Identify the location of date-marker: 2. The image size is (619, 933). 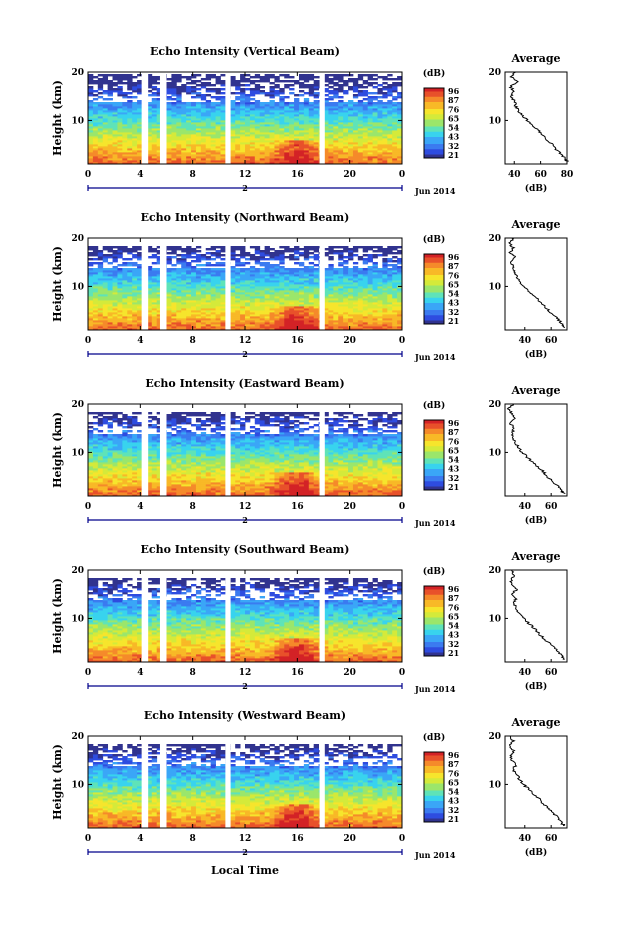
(245, 188).